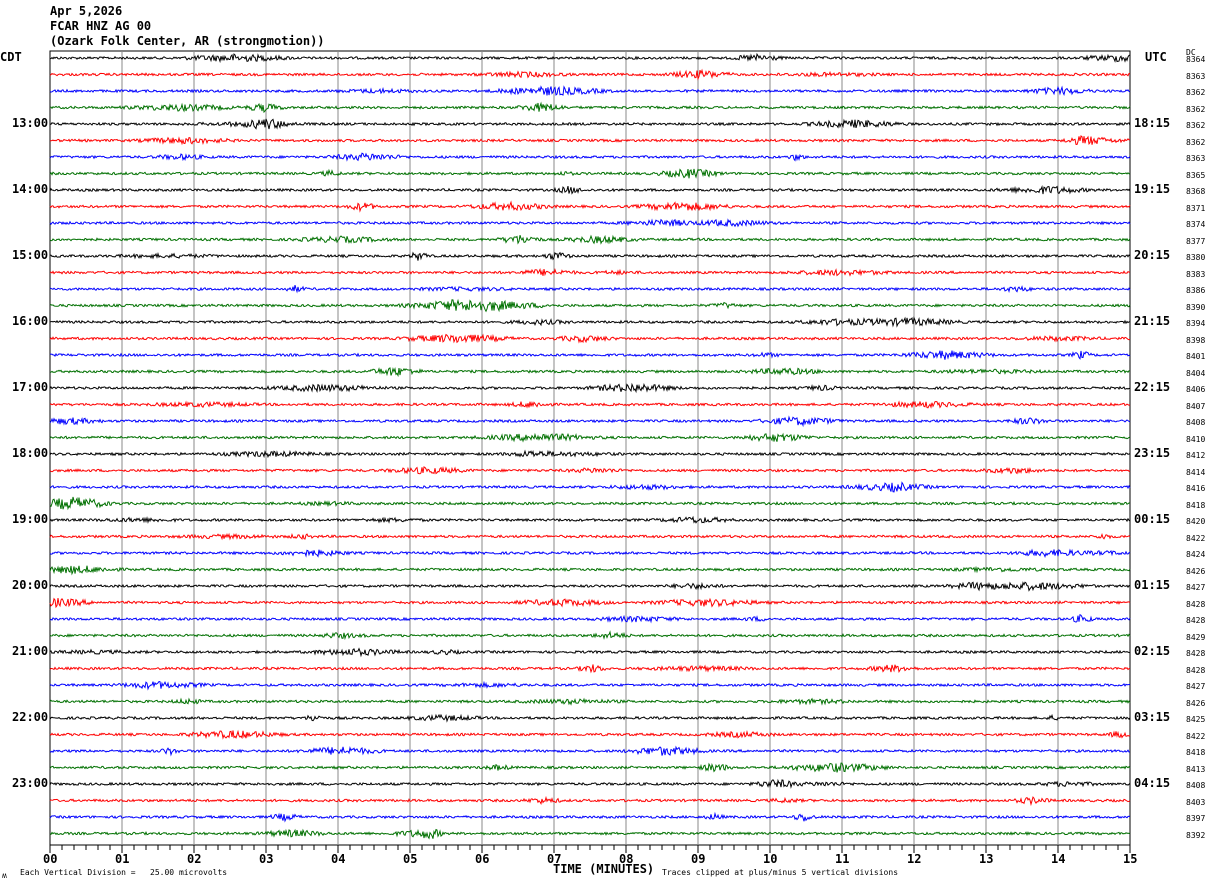 This screenshot has height=886, width=1210. Describe the element at coordinates (1196, 835) in the screenshot. I see `dc-value: 8392` at that location.